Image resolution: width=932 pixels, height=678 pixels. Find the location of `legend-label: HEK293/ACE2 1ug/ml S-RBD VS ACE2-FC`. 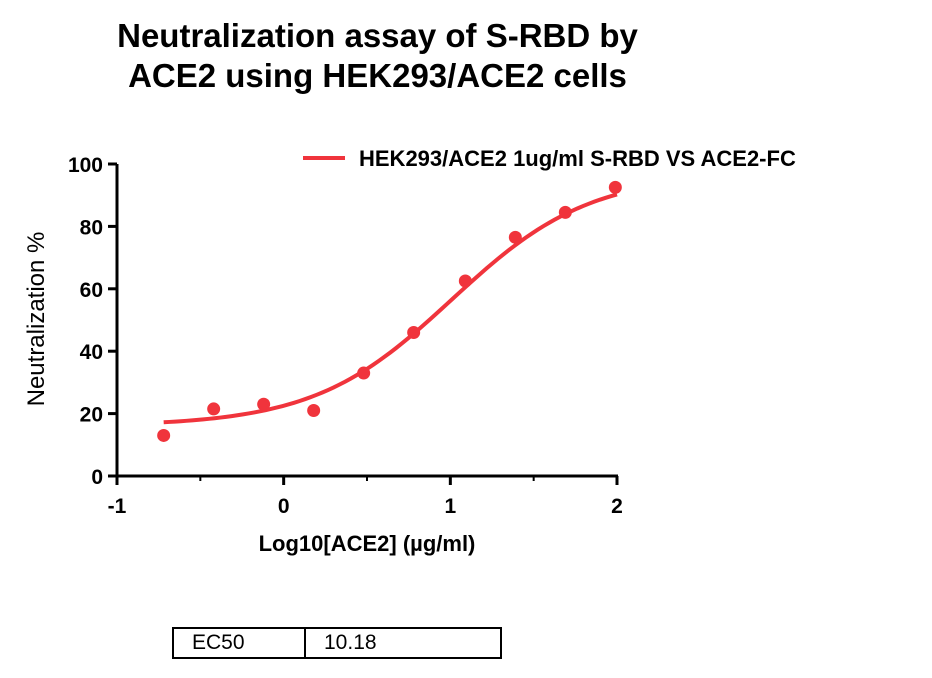

legend-label: HEK293/ACE2 1ug/ml S-RBD VS ACE2-FC is located at coordinates (577, 158).